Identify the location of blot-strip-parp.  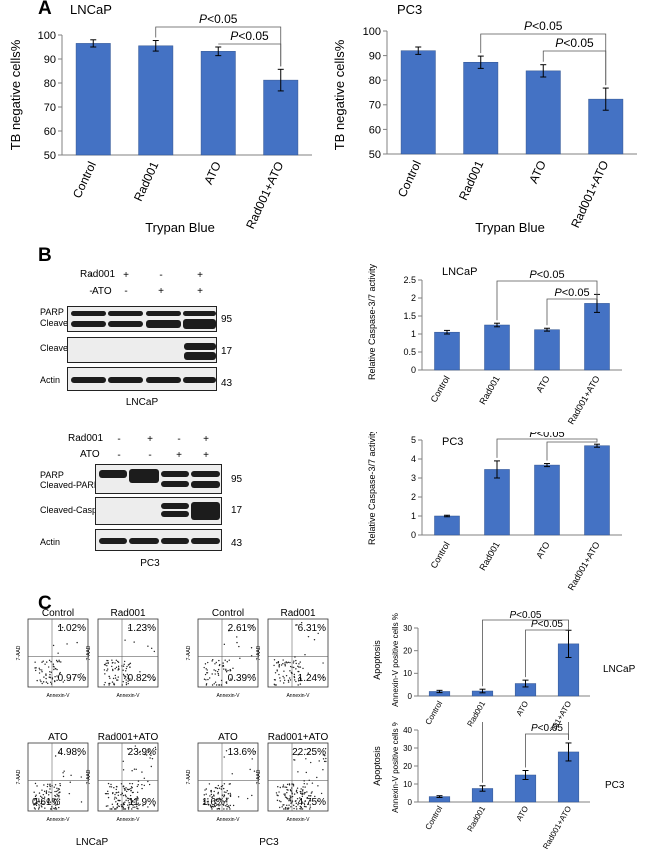
(158, 479).